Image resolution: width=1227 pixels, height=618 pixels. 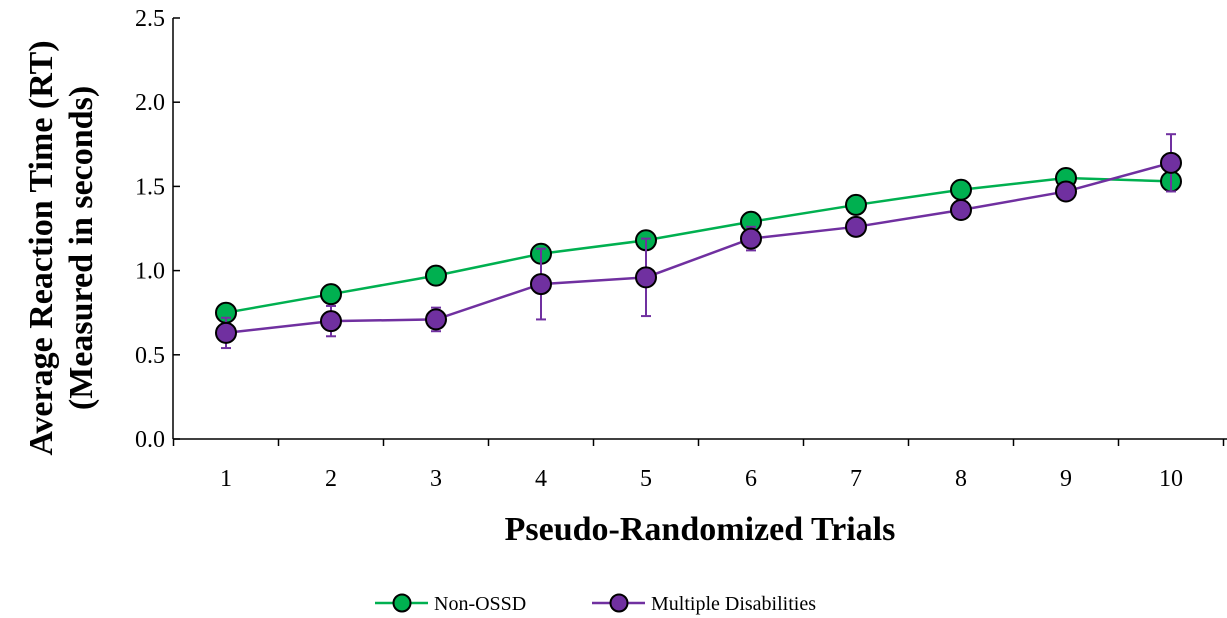 I want to click on x-tick-label: 1, so click(x=226, y=479).